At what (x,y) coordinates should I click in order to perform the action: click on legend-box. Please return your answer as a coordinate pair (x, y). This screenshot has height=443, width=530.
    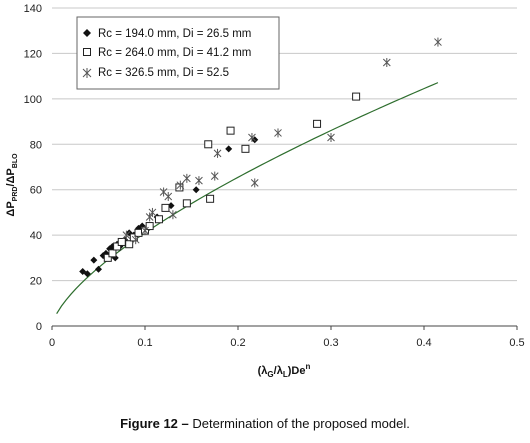
    Looking at the image, I should click on (178, 53).